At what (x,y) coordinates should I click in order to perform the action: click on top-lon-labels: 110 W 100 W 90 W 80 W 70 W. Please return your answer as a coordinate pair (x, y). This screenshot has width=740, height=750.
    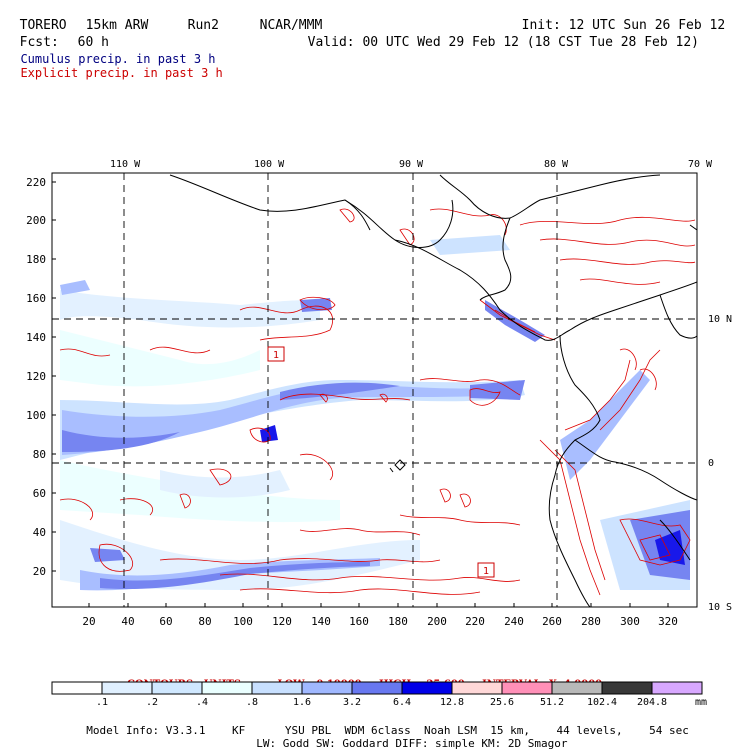
    Looking at the image, I should click on (411, 164).